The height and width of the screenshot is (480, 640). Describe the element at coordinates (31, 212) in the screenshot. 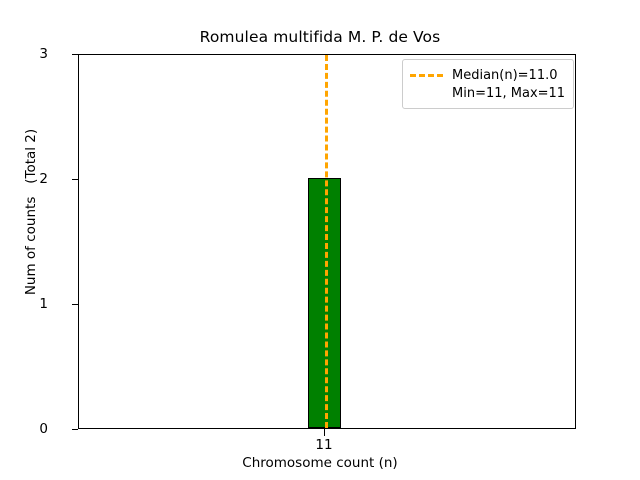

I see `y-axis-label: Num of counts (Total 2)` at that location.